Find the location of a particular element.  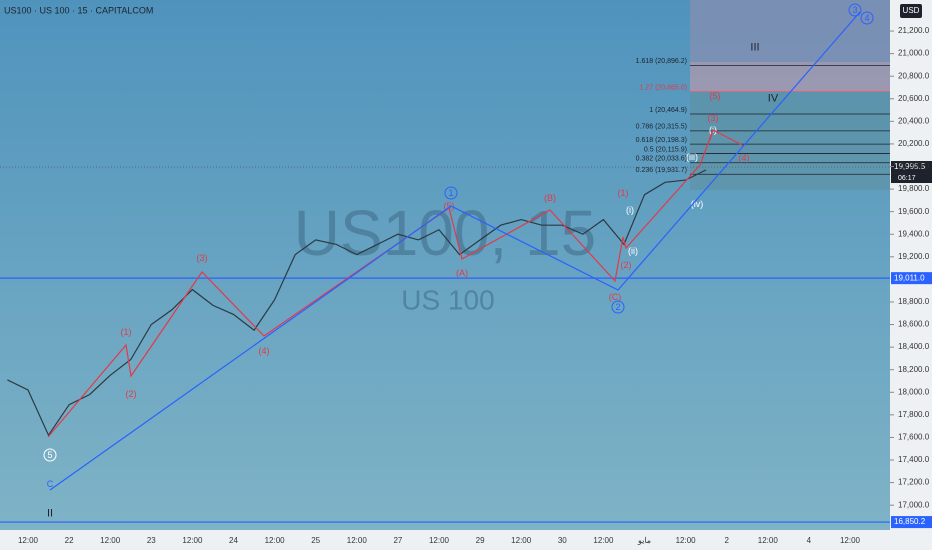

currency: USD is located at coordinates (911, 10).